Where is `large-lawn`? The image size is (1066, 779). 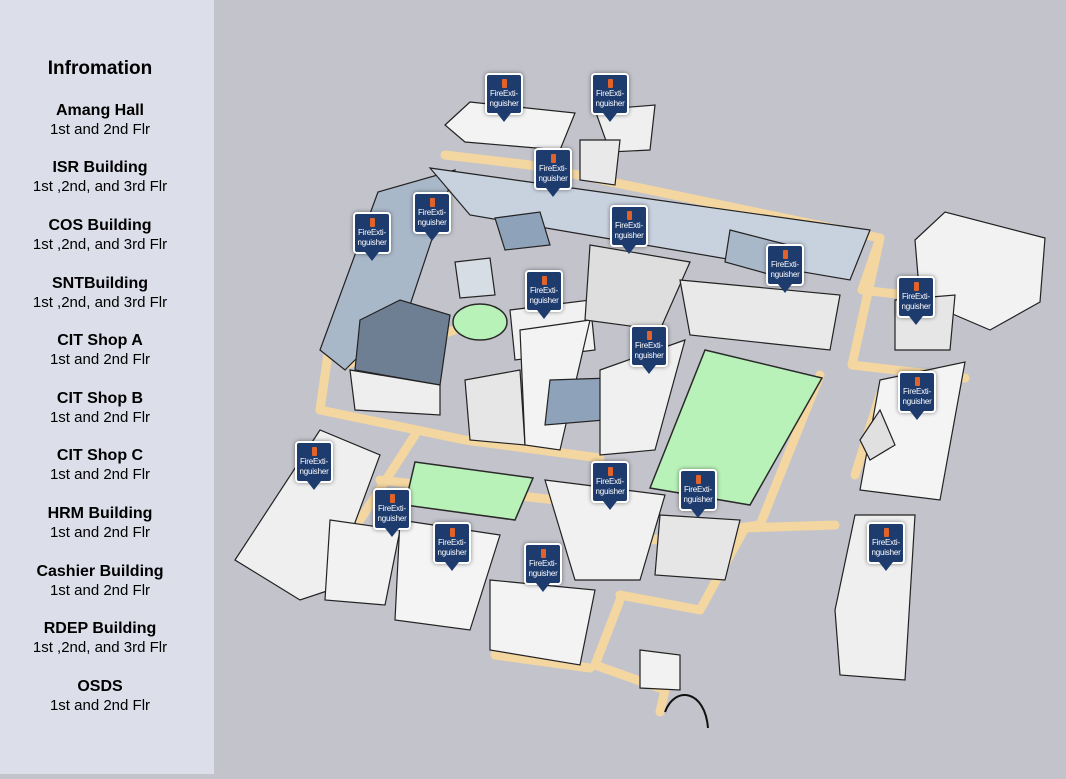
large-lawn is located at coordinates (736, 427).